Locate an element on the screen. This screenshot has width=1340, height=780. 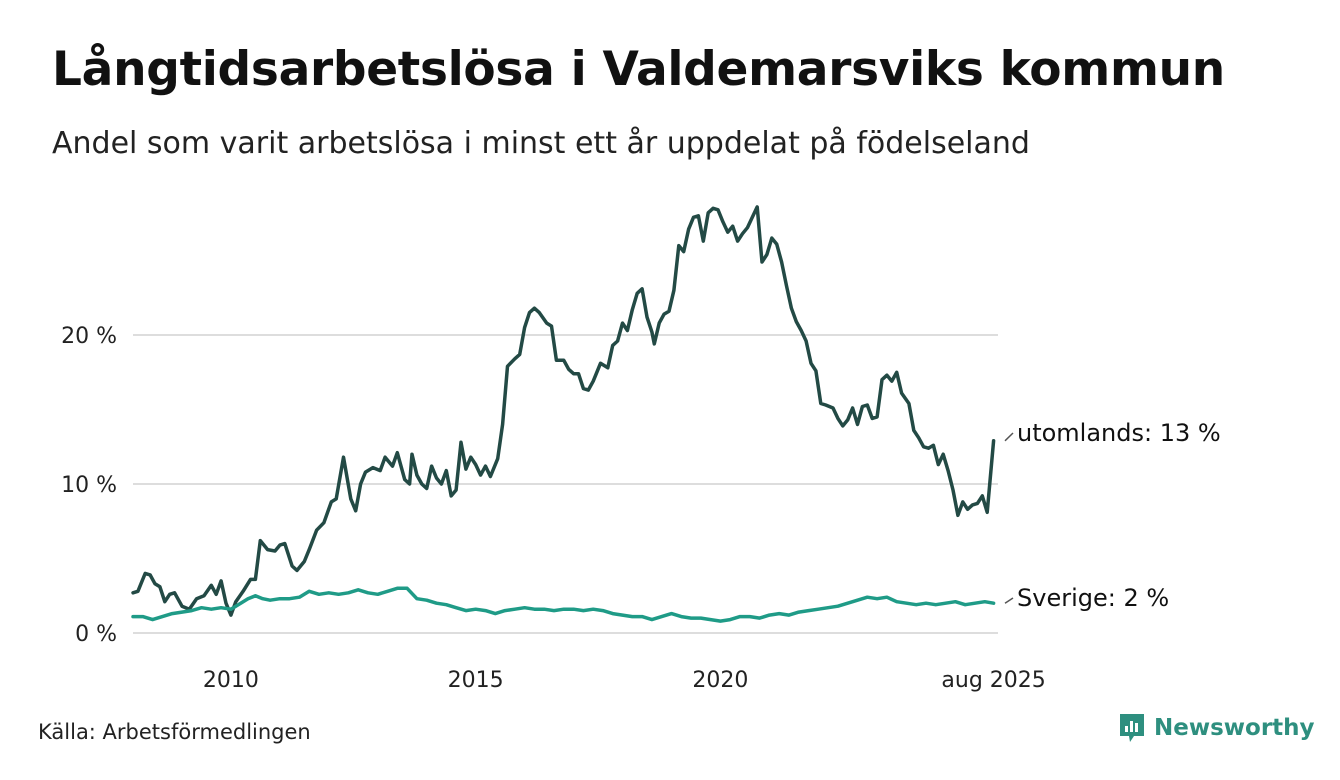
end-label-connector-utomlands is located at coordinates (1009, 437).